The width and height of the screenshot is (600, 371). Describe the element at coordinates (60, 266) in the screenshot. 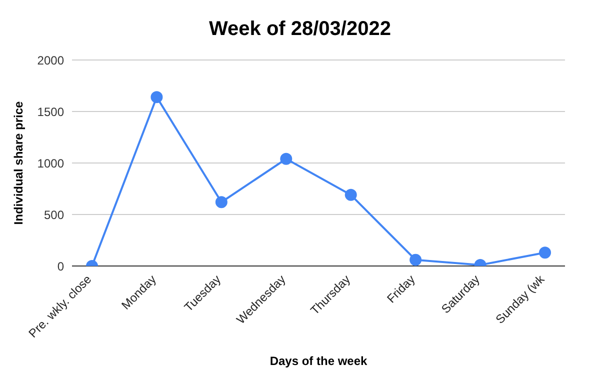

I see `y-tick-label: 0` at that location.